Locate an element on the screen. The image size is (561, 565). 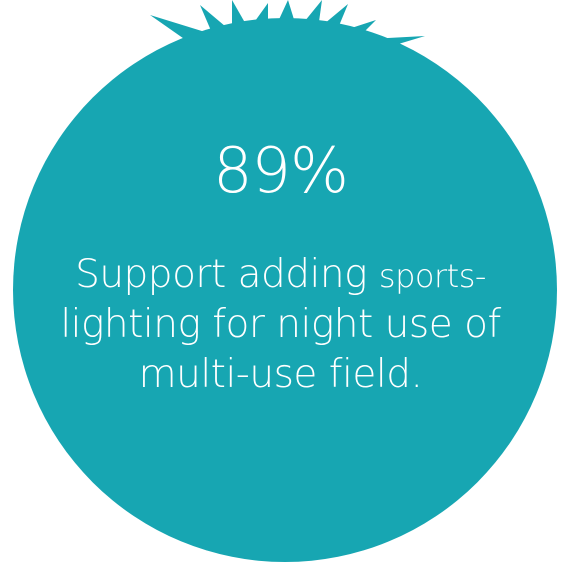
caption-line-1: Support adding sports- is located at coordinates (280, 275).